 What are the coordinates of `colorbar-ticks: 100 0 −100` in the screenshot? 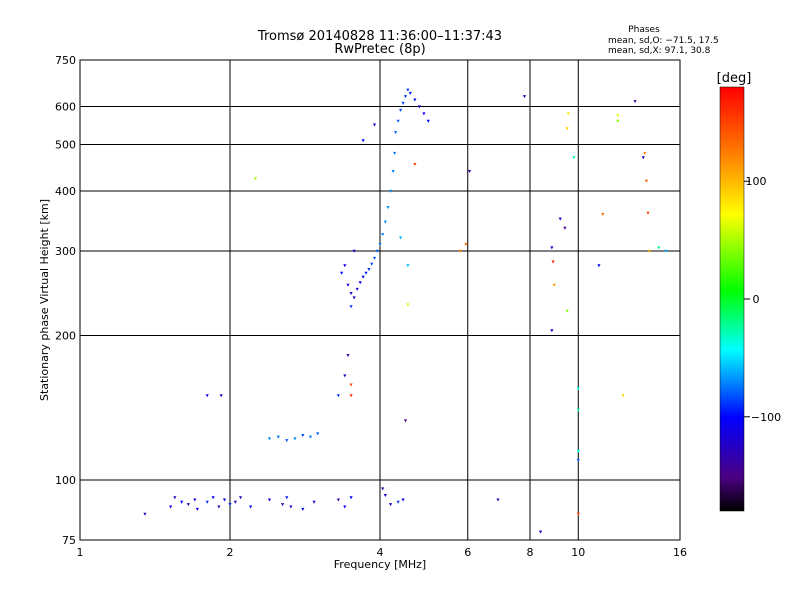 It's located at (762, 299).